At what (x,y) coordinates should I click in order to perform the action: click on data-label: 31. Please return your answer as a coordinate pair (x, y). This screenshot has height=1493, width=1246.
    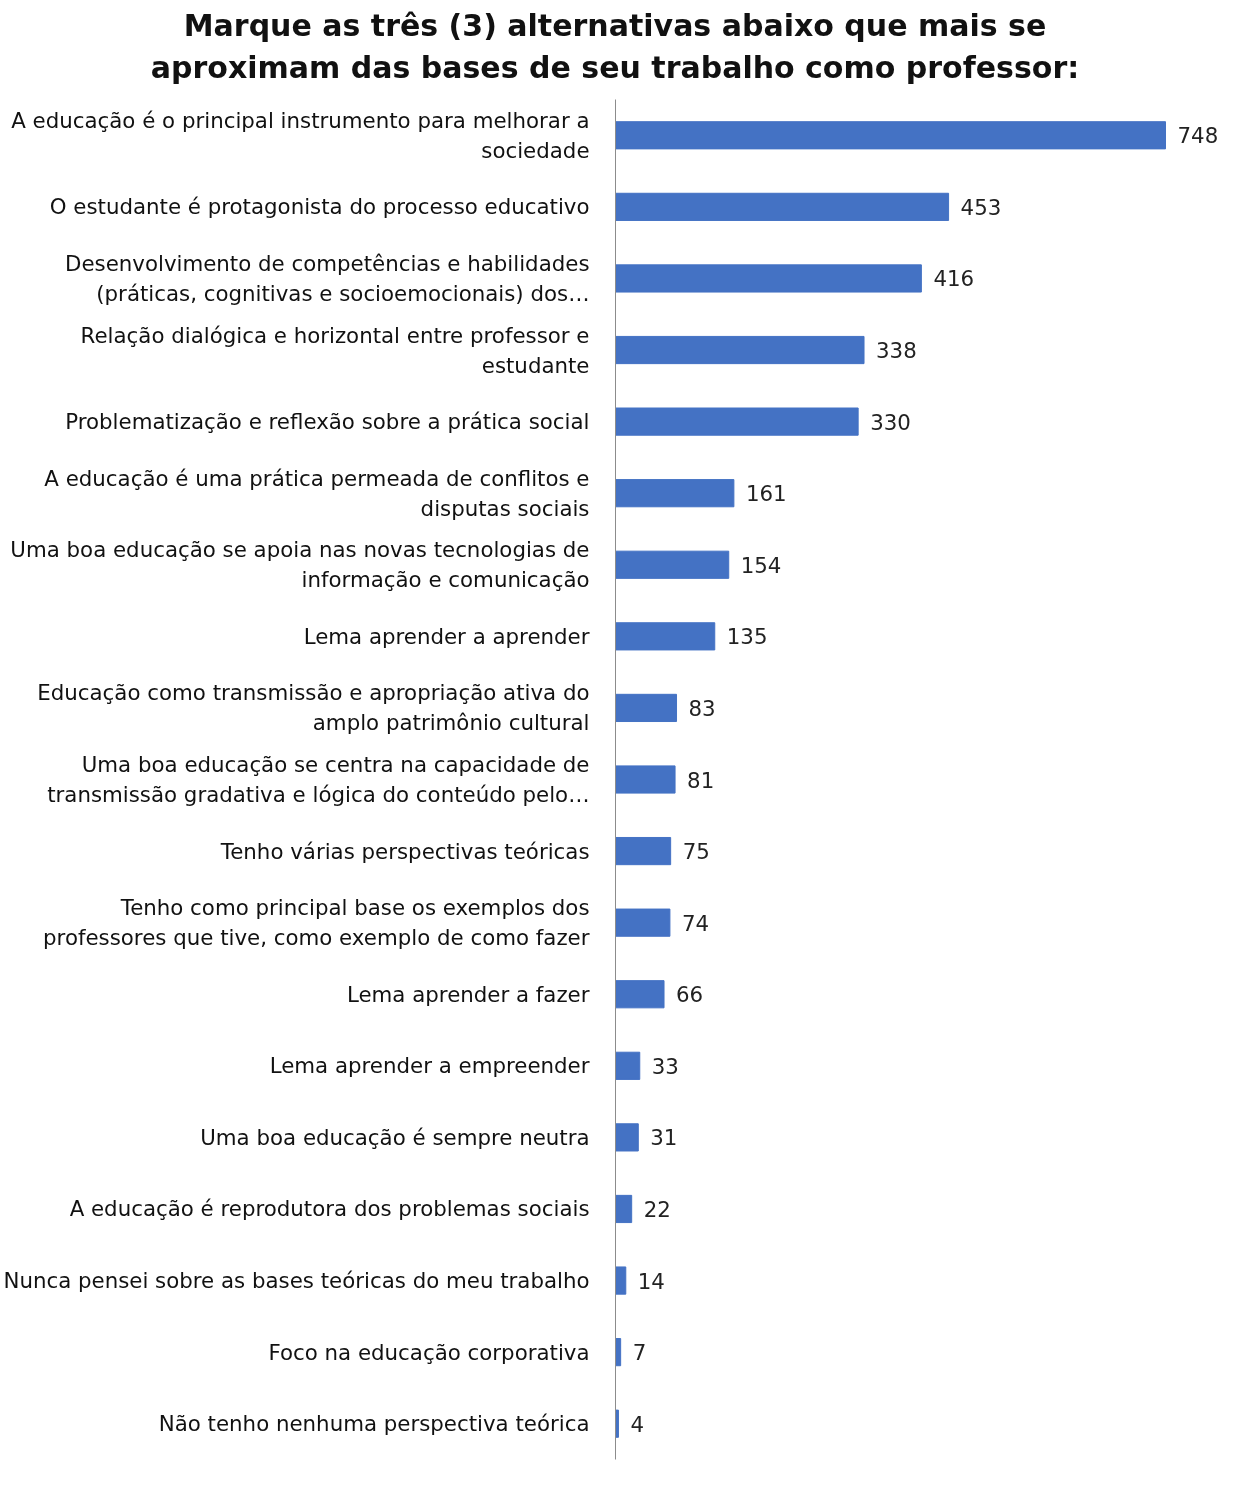
    Looking at the image, I should click on (664, 1138).